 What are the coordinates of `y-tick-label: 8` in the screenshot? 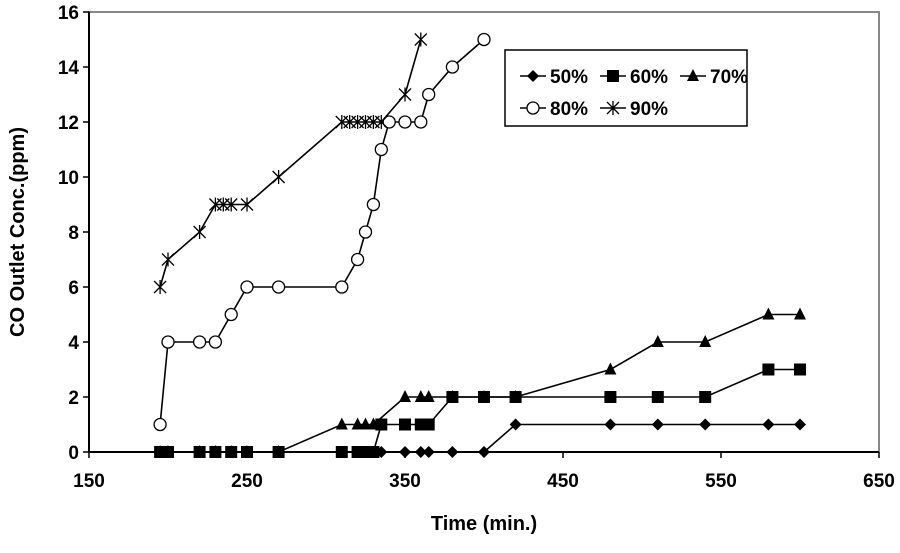 It's located at (73, 233).